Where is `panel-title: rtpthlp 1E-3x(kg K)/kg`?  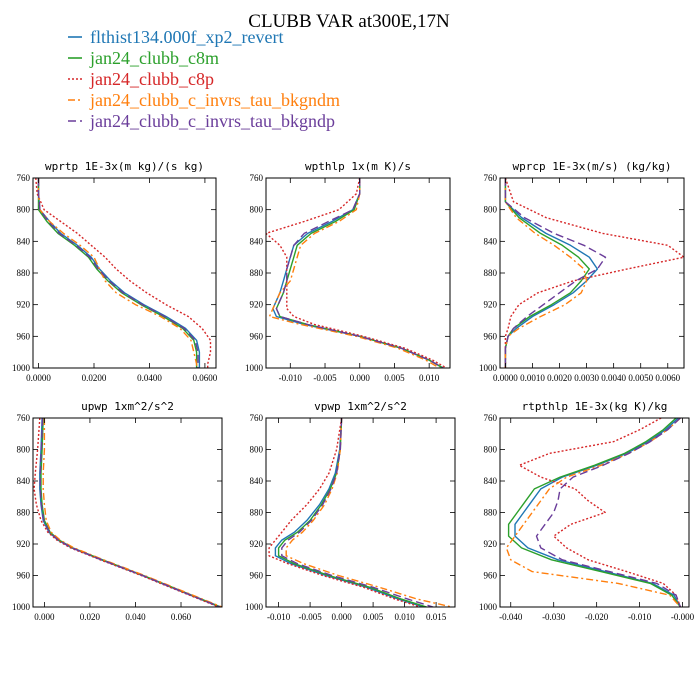 panel-title: rtpthlp 1E-3x(kg K)/kg is located at coordinates (595, 406).